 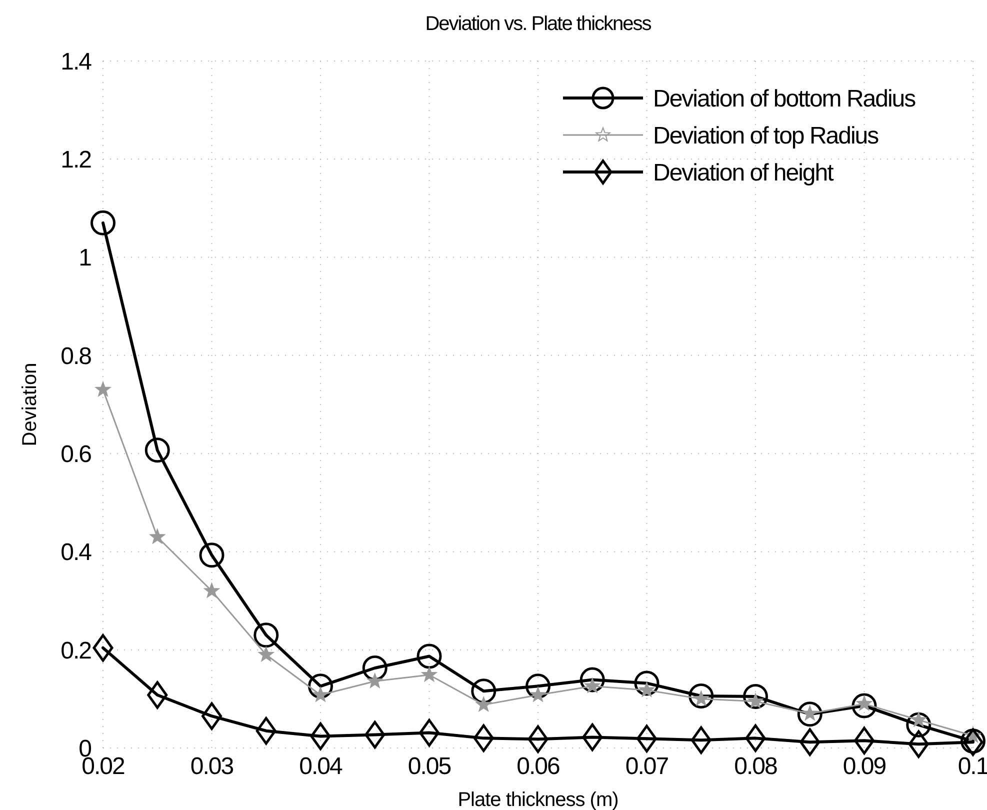 I want to click on y-tick-label: 1.2, so click(x=76, y=160).